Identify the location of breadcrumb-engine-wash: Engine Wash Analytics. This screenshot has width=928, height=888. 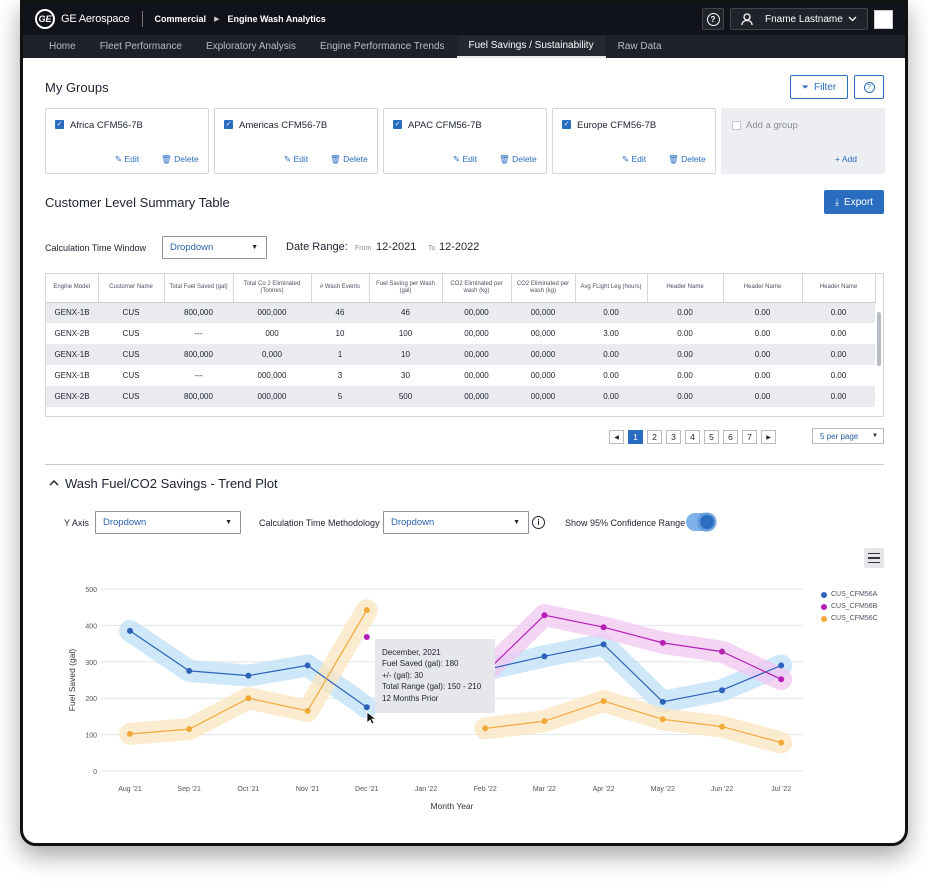
(276, 19).